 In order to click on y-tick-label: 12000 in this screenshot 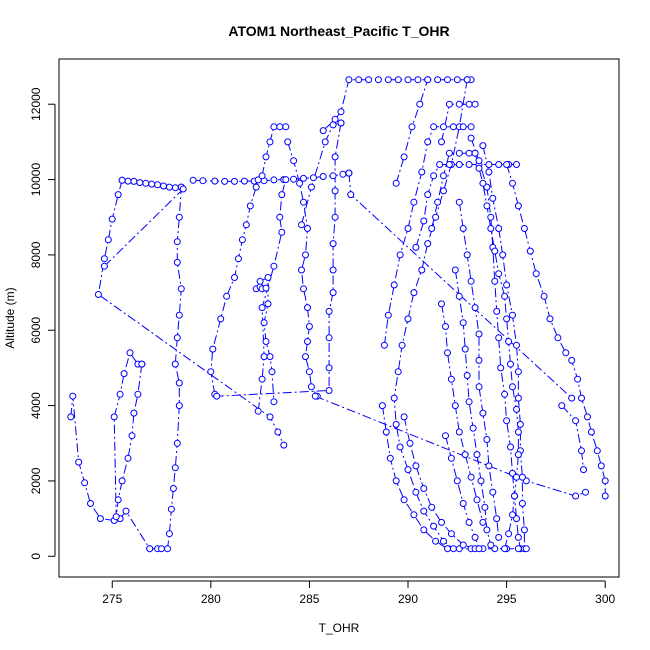, I will do `click(36, 104)`.